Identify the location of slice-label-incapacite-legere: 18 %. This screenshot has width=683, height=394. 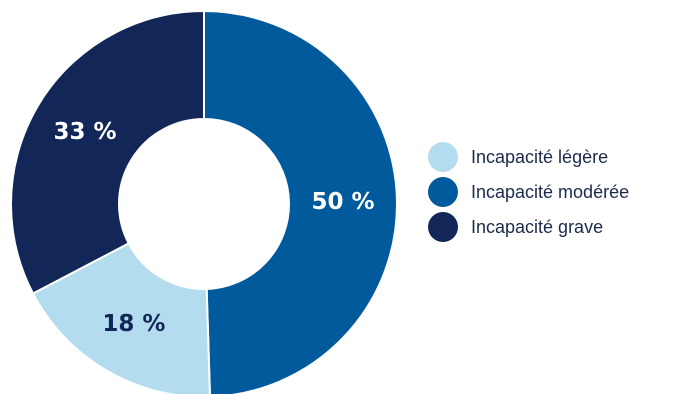
(133, 324).